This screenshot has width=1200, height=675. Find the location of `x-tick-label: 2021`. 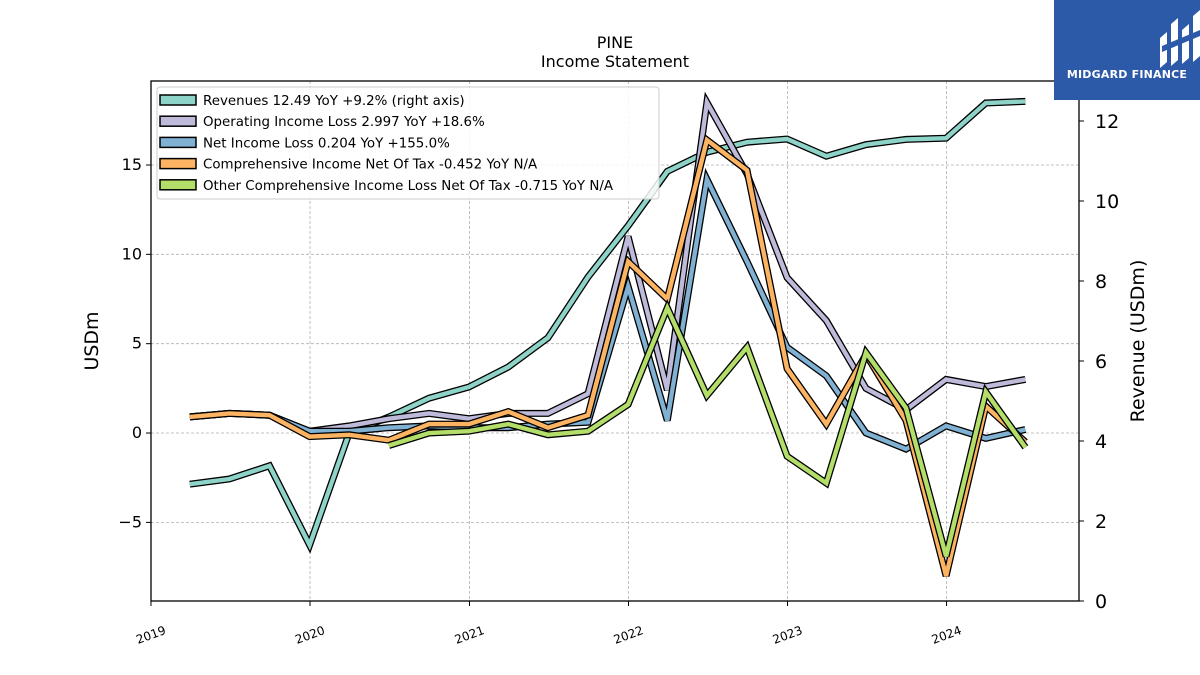

x-tick-label: 2021 is located at coordinates (469, 635).